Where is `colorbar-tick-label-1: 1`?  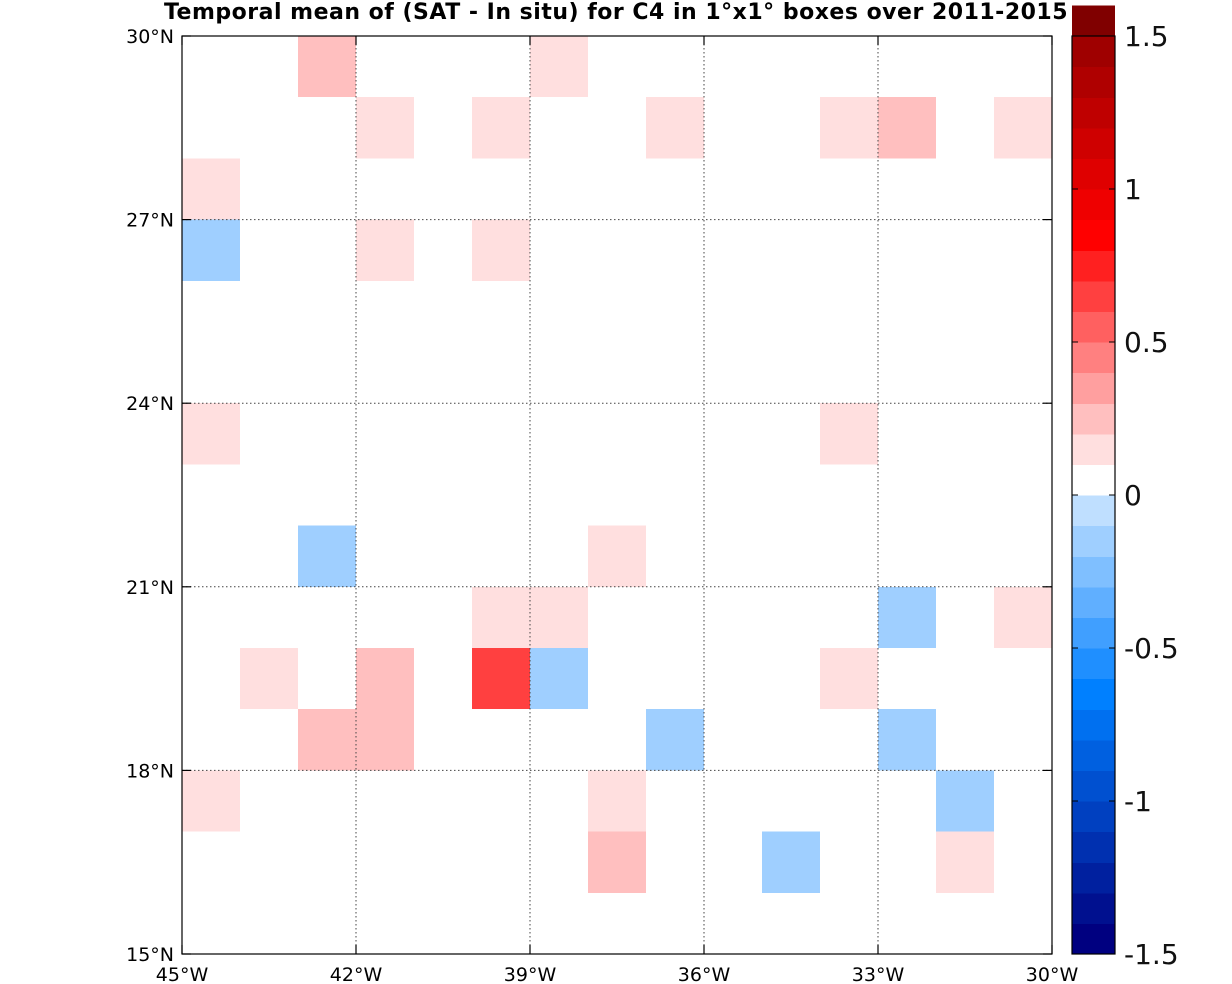 colorbar-tick-label-1: 1 is located at coordinates (1133, 189).